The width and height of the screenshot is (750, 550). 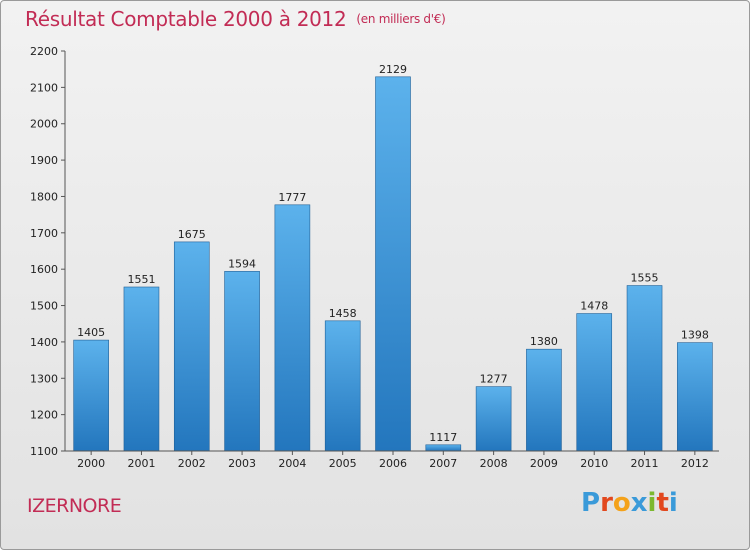 What do you see at coordinates (91, 463) in the screenshot?
I see `x-tick-label: 2000` at bounding box center [91, 463].